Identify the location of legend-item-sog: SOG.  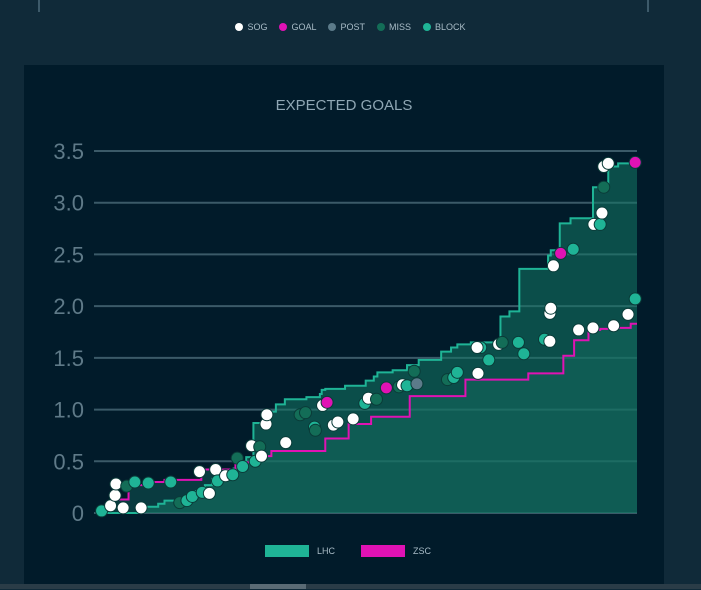
(251, 27).